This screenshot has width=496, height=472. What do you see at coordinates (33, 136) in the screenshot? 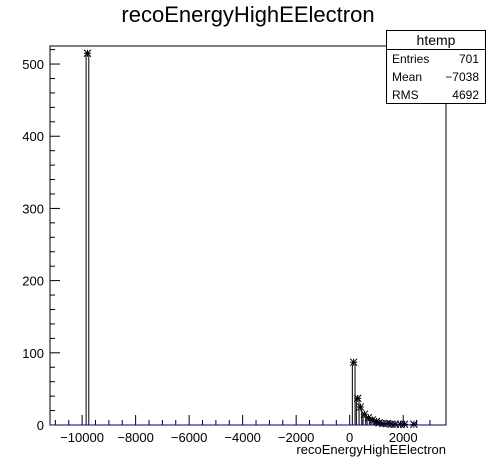
I see `y-tick-label: 400` at bounding box center [33, 136].